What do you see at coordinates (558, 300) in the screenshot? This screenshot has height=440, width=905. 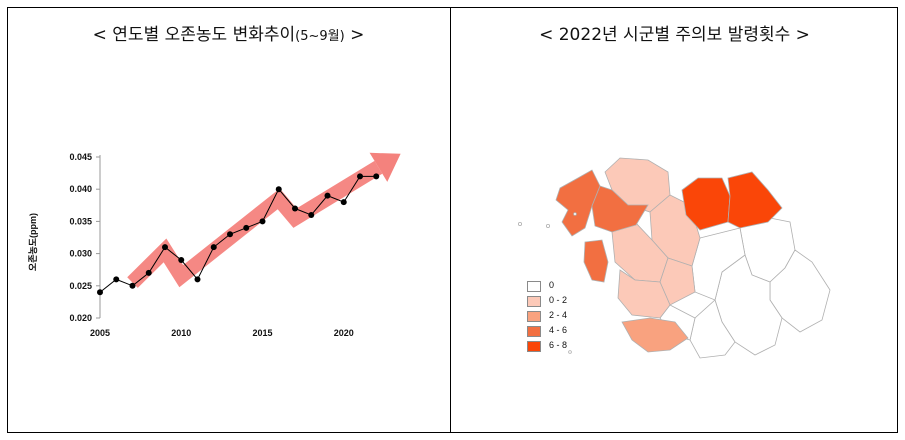 I see `legend-label: 0 - 2` at bounding box center [558, 300].